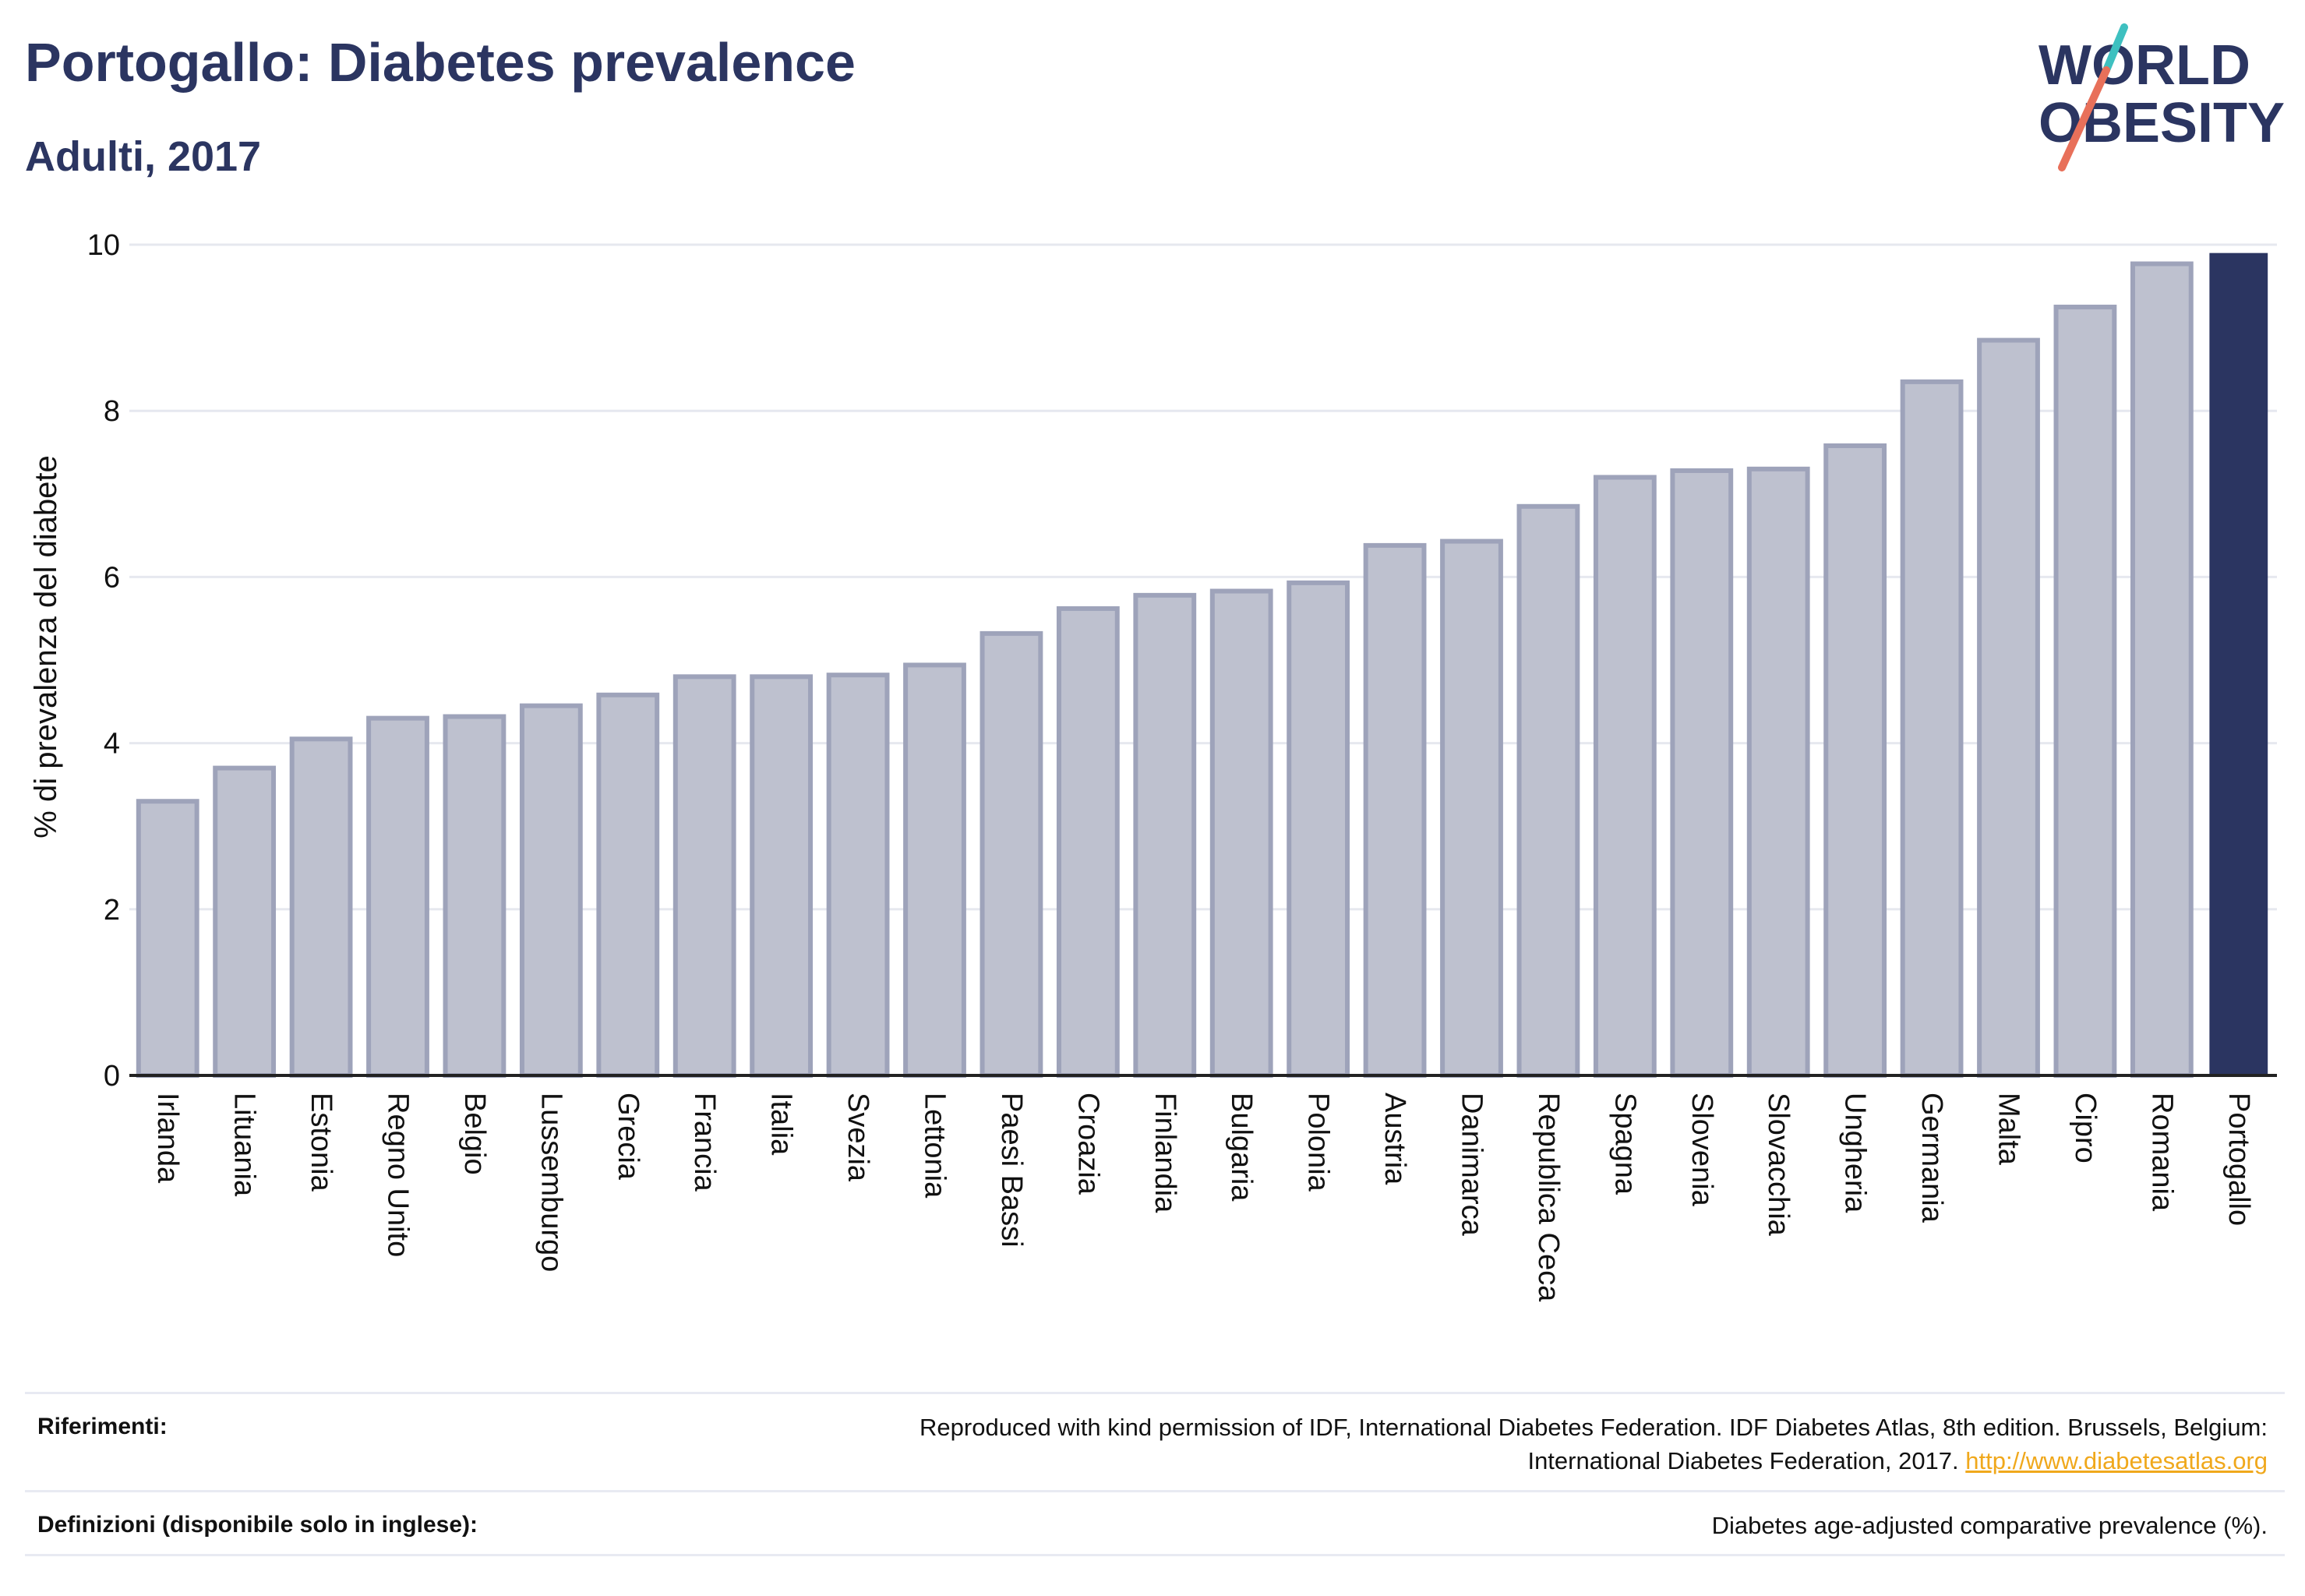 The width and height of the screenshot is (2305, 1596). What do you see at coordinates (704, 876) in the screenshot?
I see `bar-francia` at bounding box center [704, 876].